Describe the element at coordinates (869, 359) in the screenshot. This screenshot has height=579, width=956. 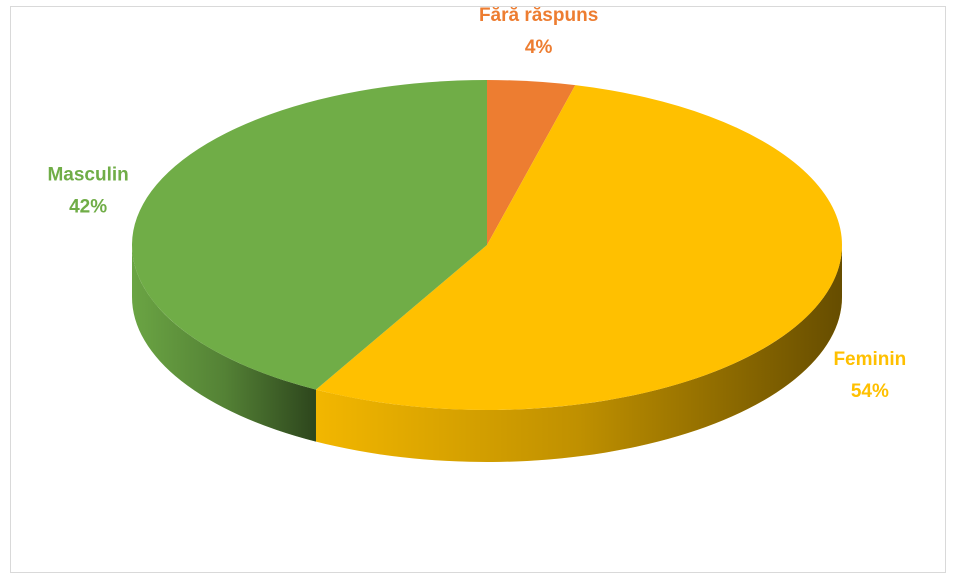
I see `slice-label: Feminin` at that location.